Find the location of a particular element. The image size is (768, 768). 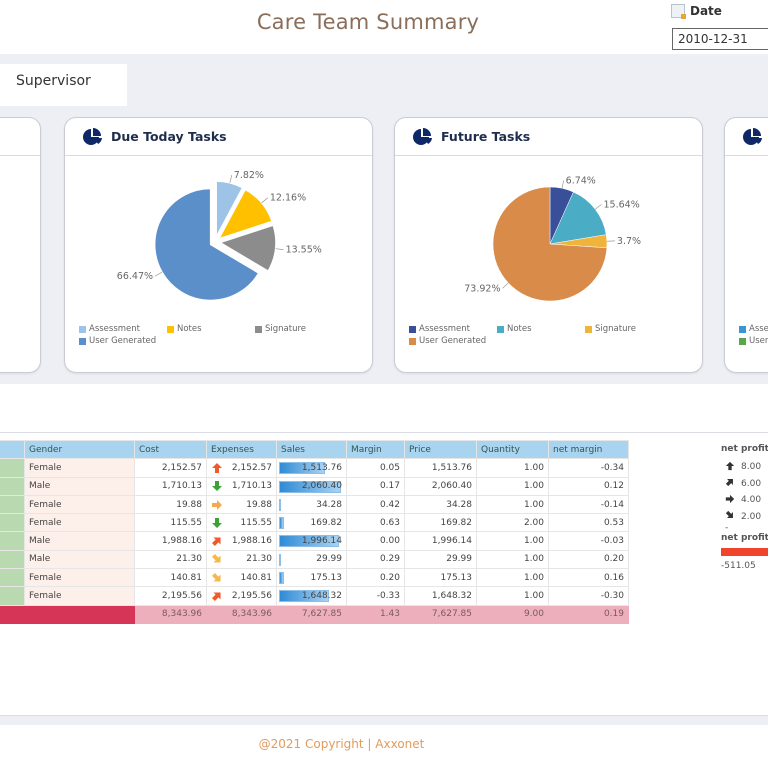

tab-supervisor: Supervisor is located at coordinates (63, 85).